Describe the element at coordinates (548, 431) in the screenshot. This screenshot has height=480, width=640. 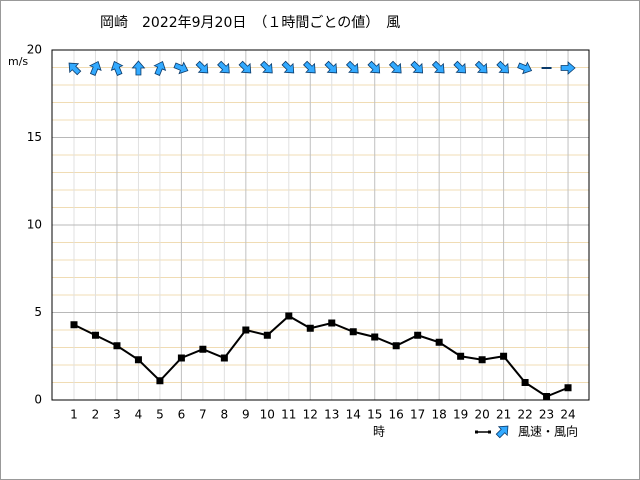
I see `legend-label: 風速・風向` at that location.